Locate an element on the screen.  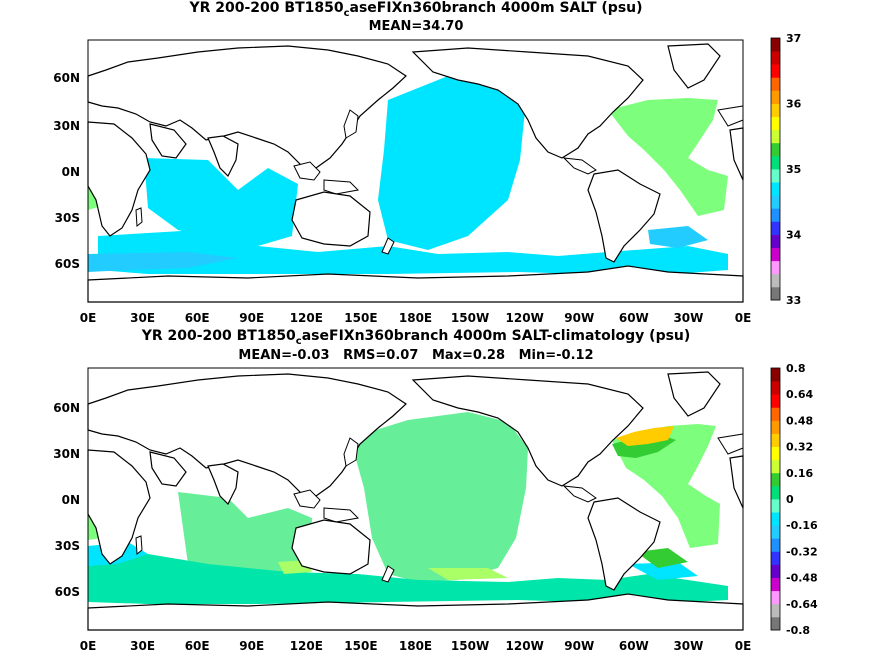
bottom-x-tick-3: 90E is located at coordinates (251, 646).